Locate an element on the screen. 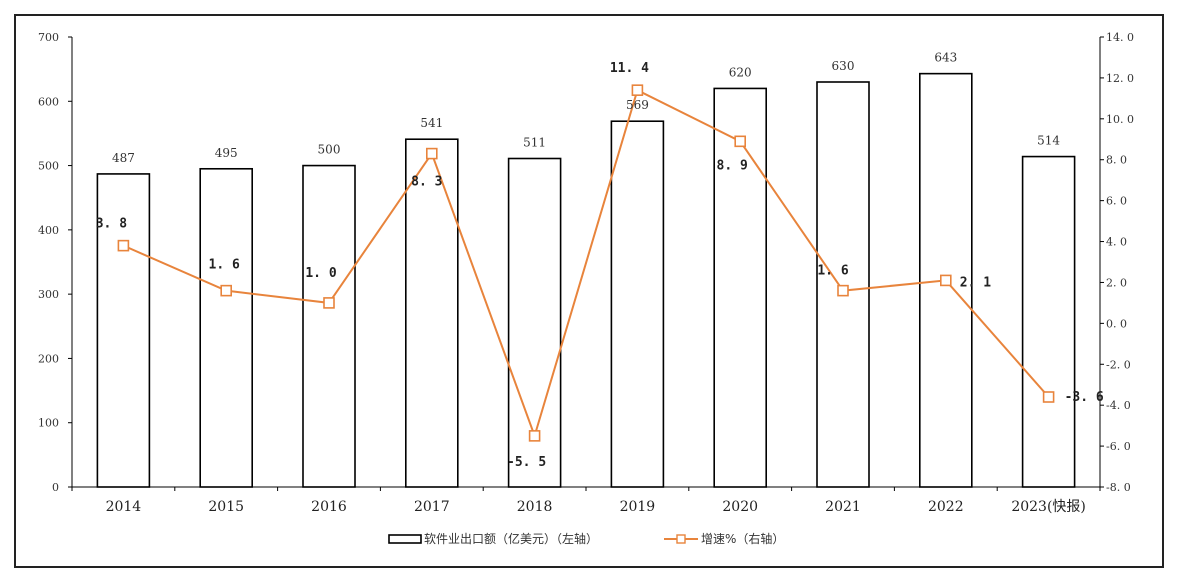 This screenshot has height=581, width=1179. right-tick-label: 0. 0 is located at coordinates (1116, 323).